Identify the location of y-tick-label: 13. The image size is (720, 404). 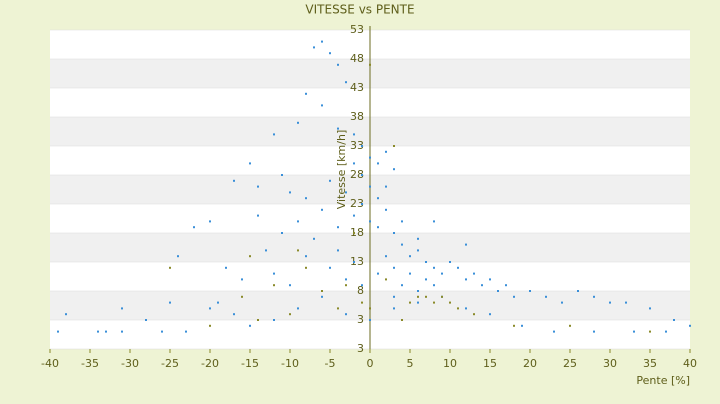
(357, 261).